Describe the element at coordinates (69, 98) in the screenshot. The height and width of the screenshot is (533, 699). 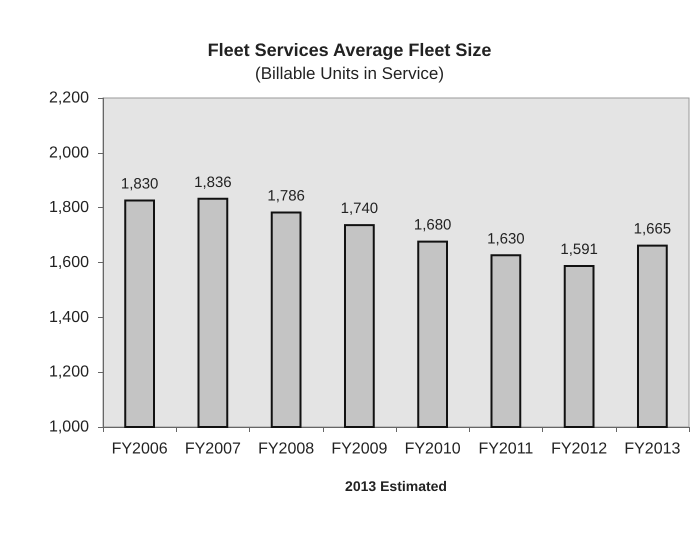
I see `y-tick-label: 2,200` at that location.